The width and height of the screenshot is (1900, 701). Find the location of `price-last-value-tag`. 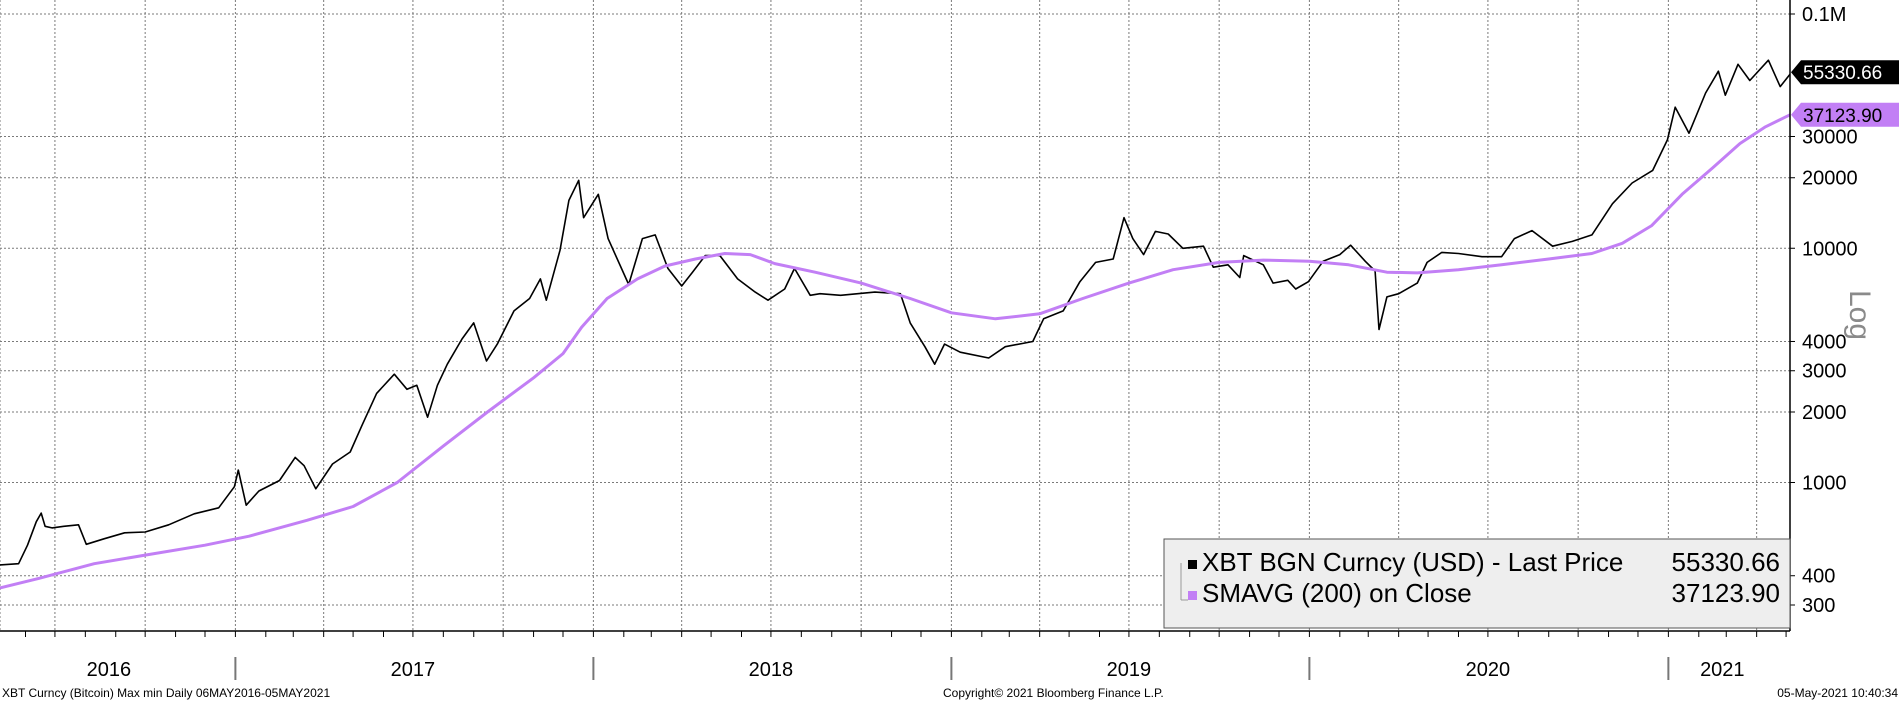

price-last-value-tag is located at coordinates (1845, 72).